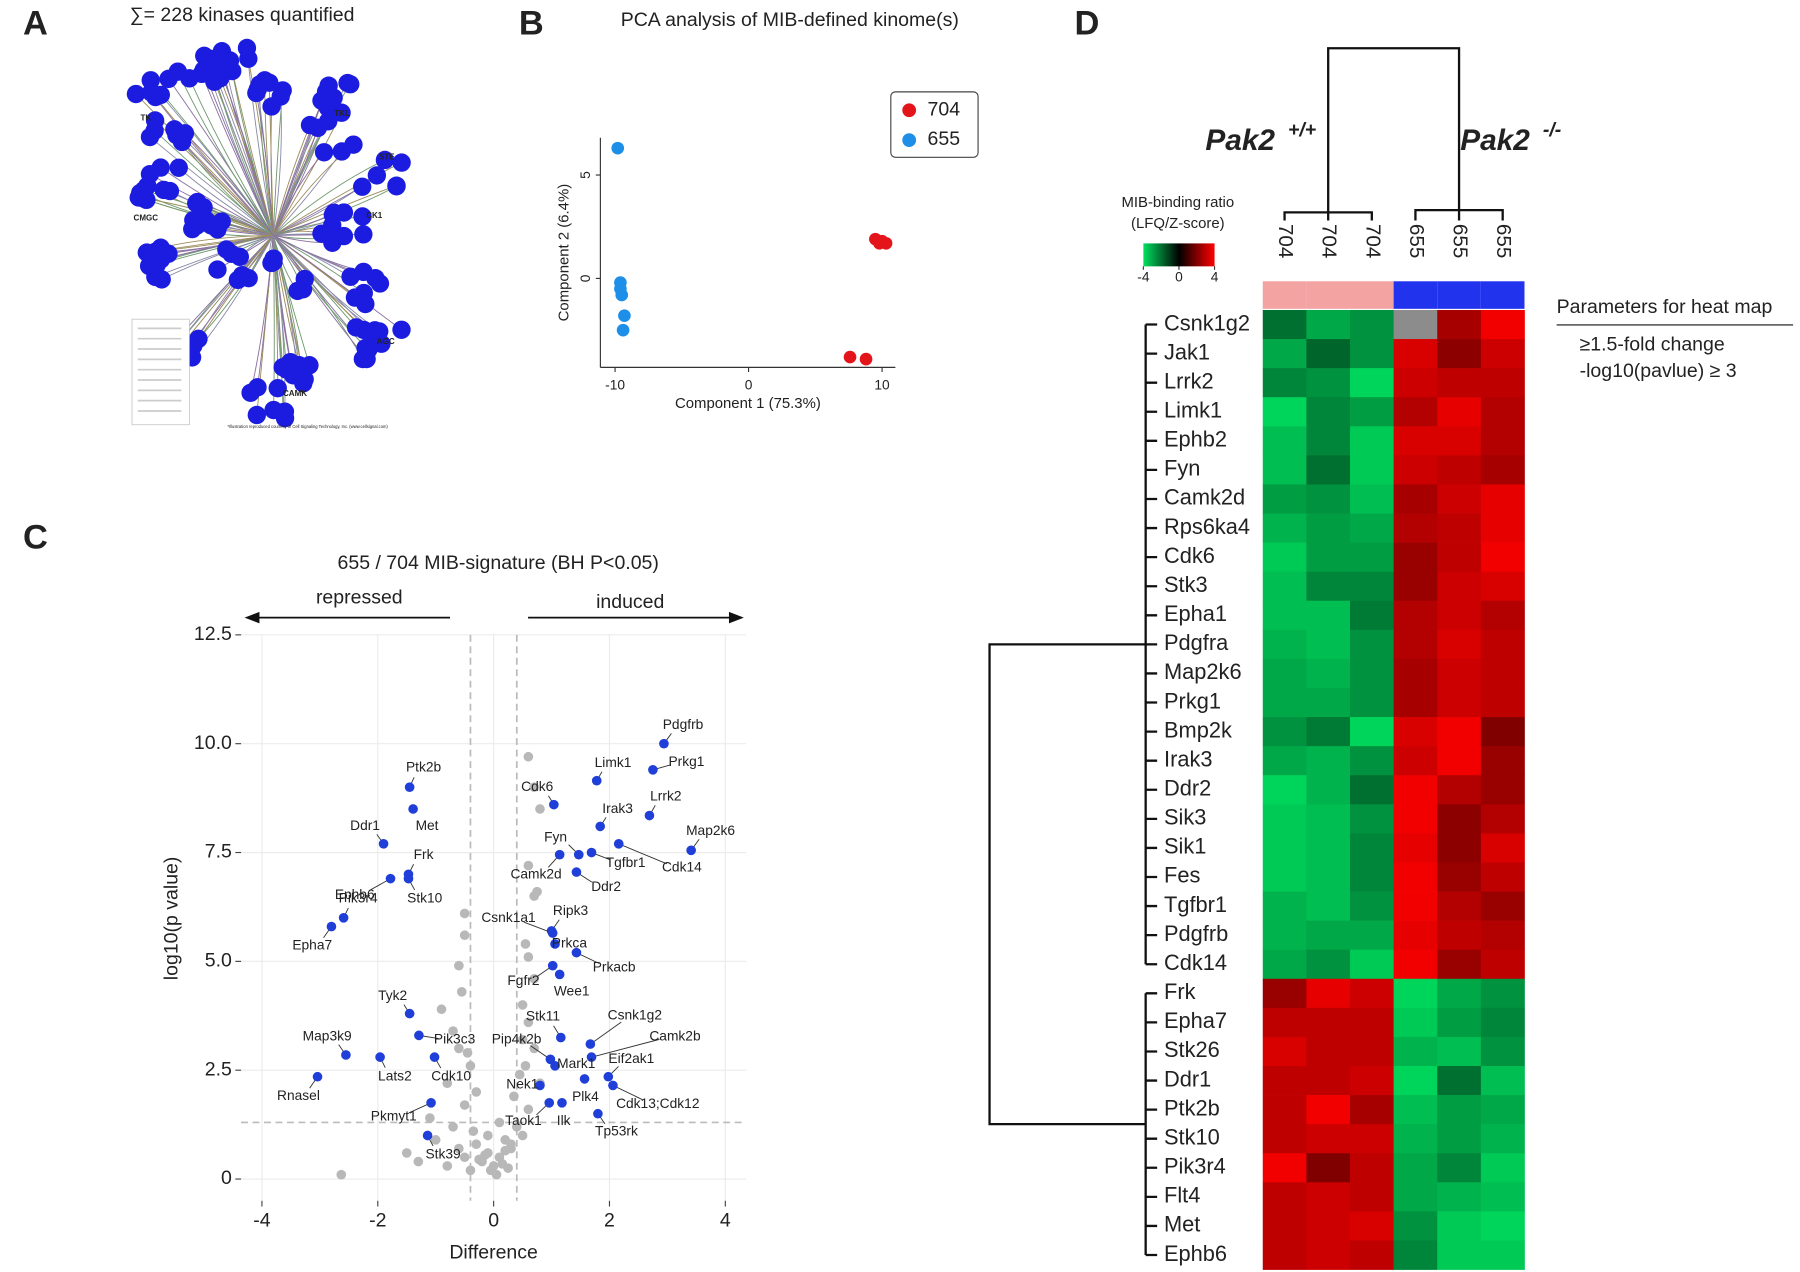 Image resolution: width=1800 pixels, height=1272 pixels. What do you see at coordinates (749, 384) in the screenshot?
I see `x-tick-label: 0` at bounding box center [749, 384].